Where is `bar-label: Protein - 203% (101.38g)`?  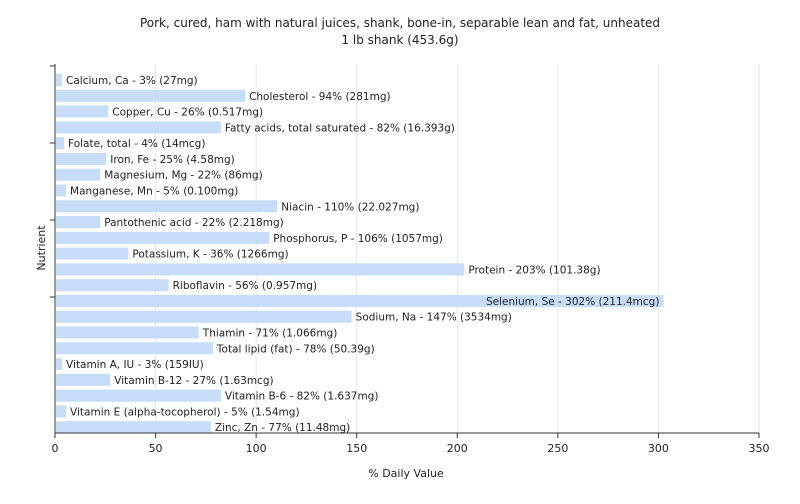 bar-label: Protein - 203% (101.38g) is located at coordinates (534, 270).